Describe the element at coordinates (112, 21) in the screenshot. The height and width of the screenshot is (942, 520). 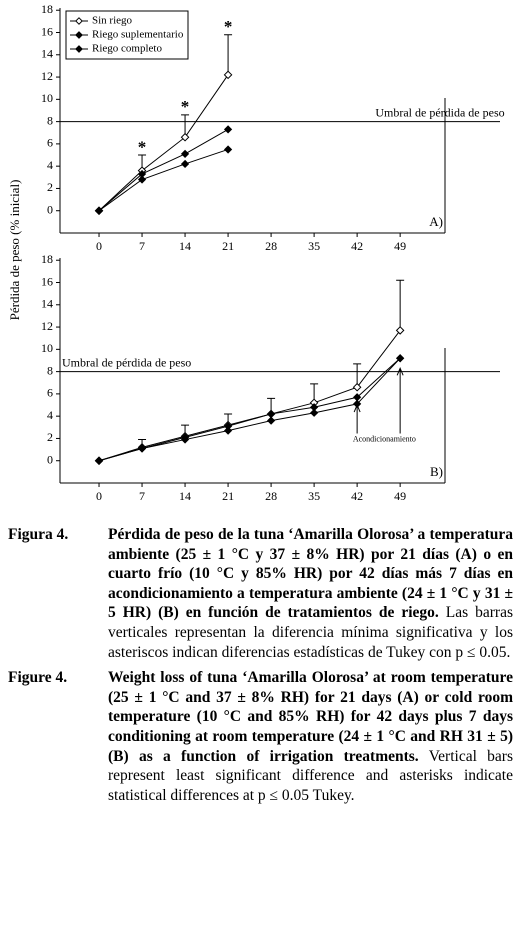
I see `legend-label: Sin riego` at that location.